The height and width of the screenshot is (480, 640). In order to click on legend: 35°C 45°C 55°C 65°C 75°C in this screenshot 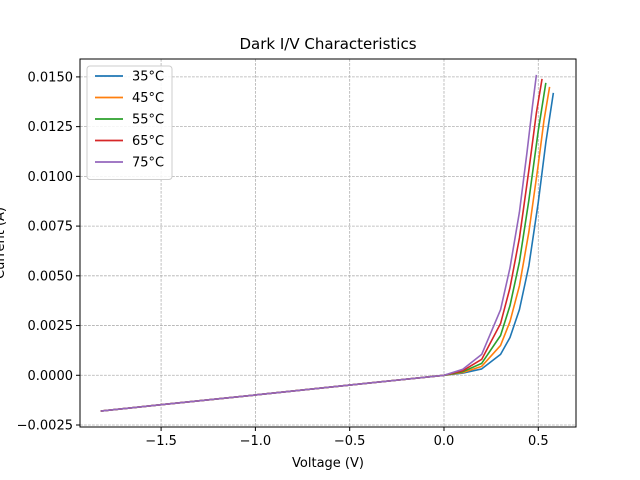, I will do `click(129, 122)`.